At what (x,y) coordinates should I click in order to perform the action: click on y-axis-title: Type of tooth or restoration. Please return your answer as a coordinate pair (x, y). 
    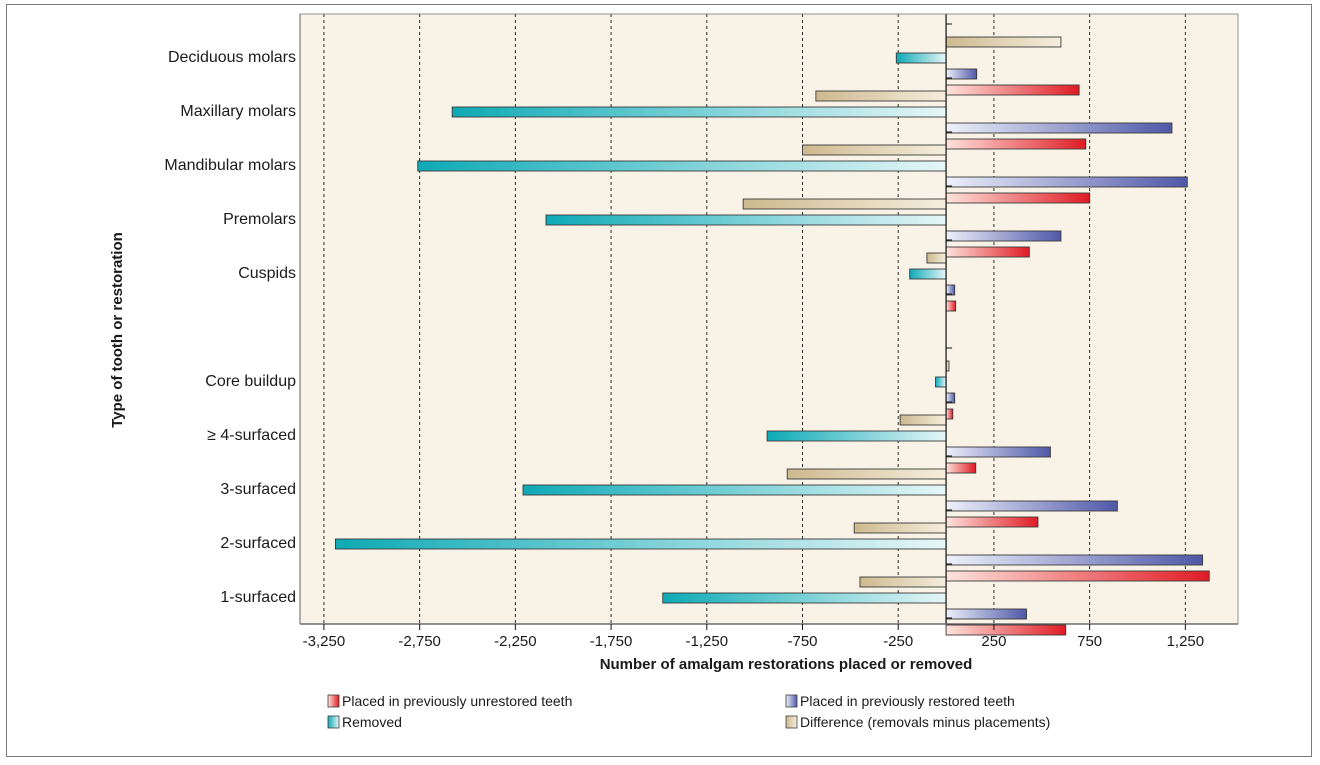
    Looking at the image, I should click on (117, 330).